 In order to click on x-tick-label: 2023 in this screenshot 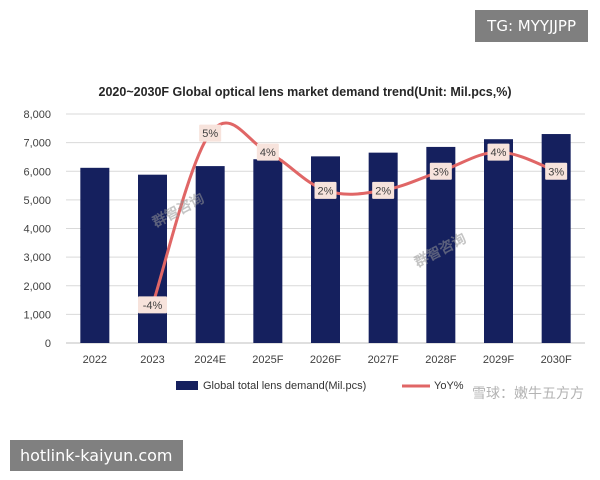, I will do `click(152, 360)`.